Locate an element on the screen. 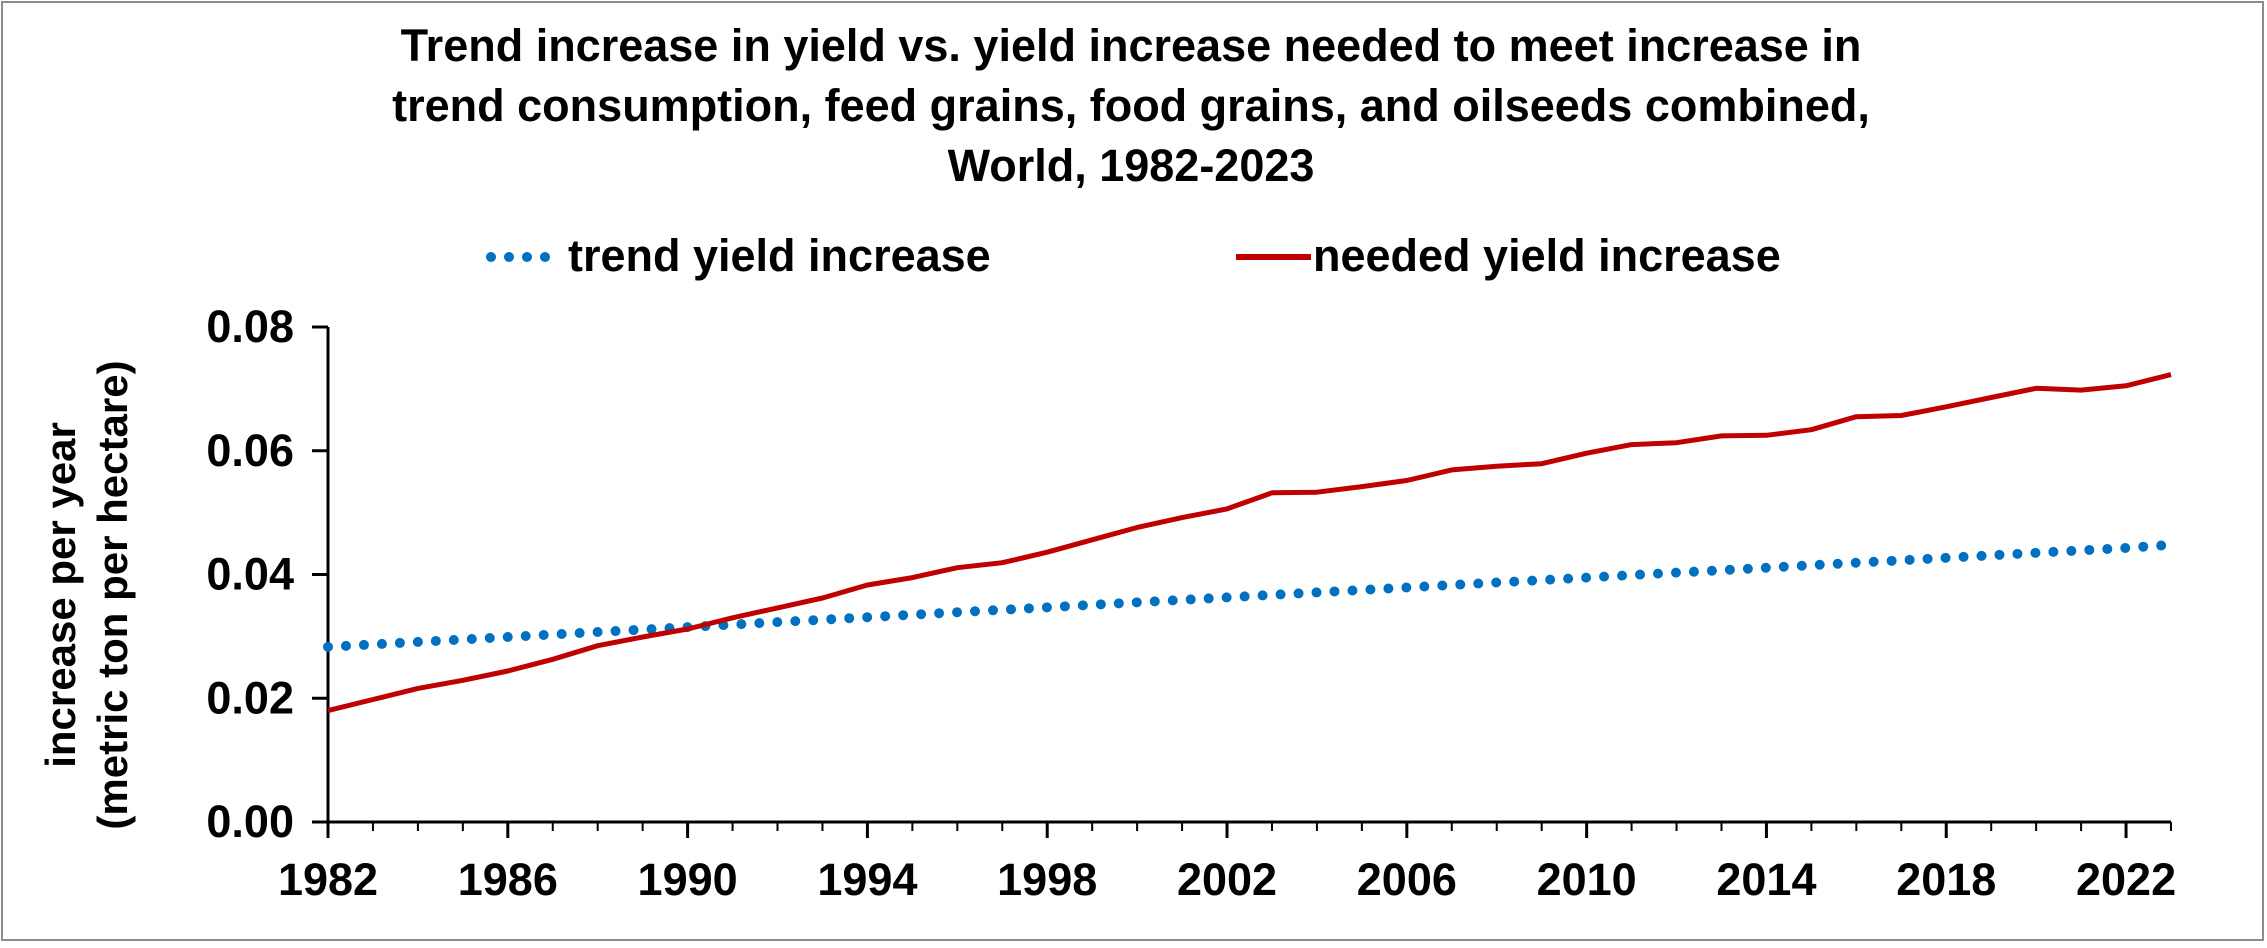 The height and width of the screenshot is (948, 2267). y-tick-label: 0.04 is located at coordinates (250, 574).